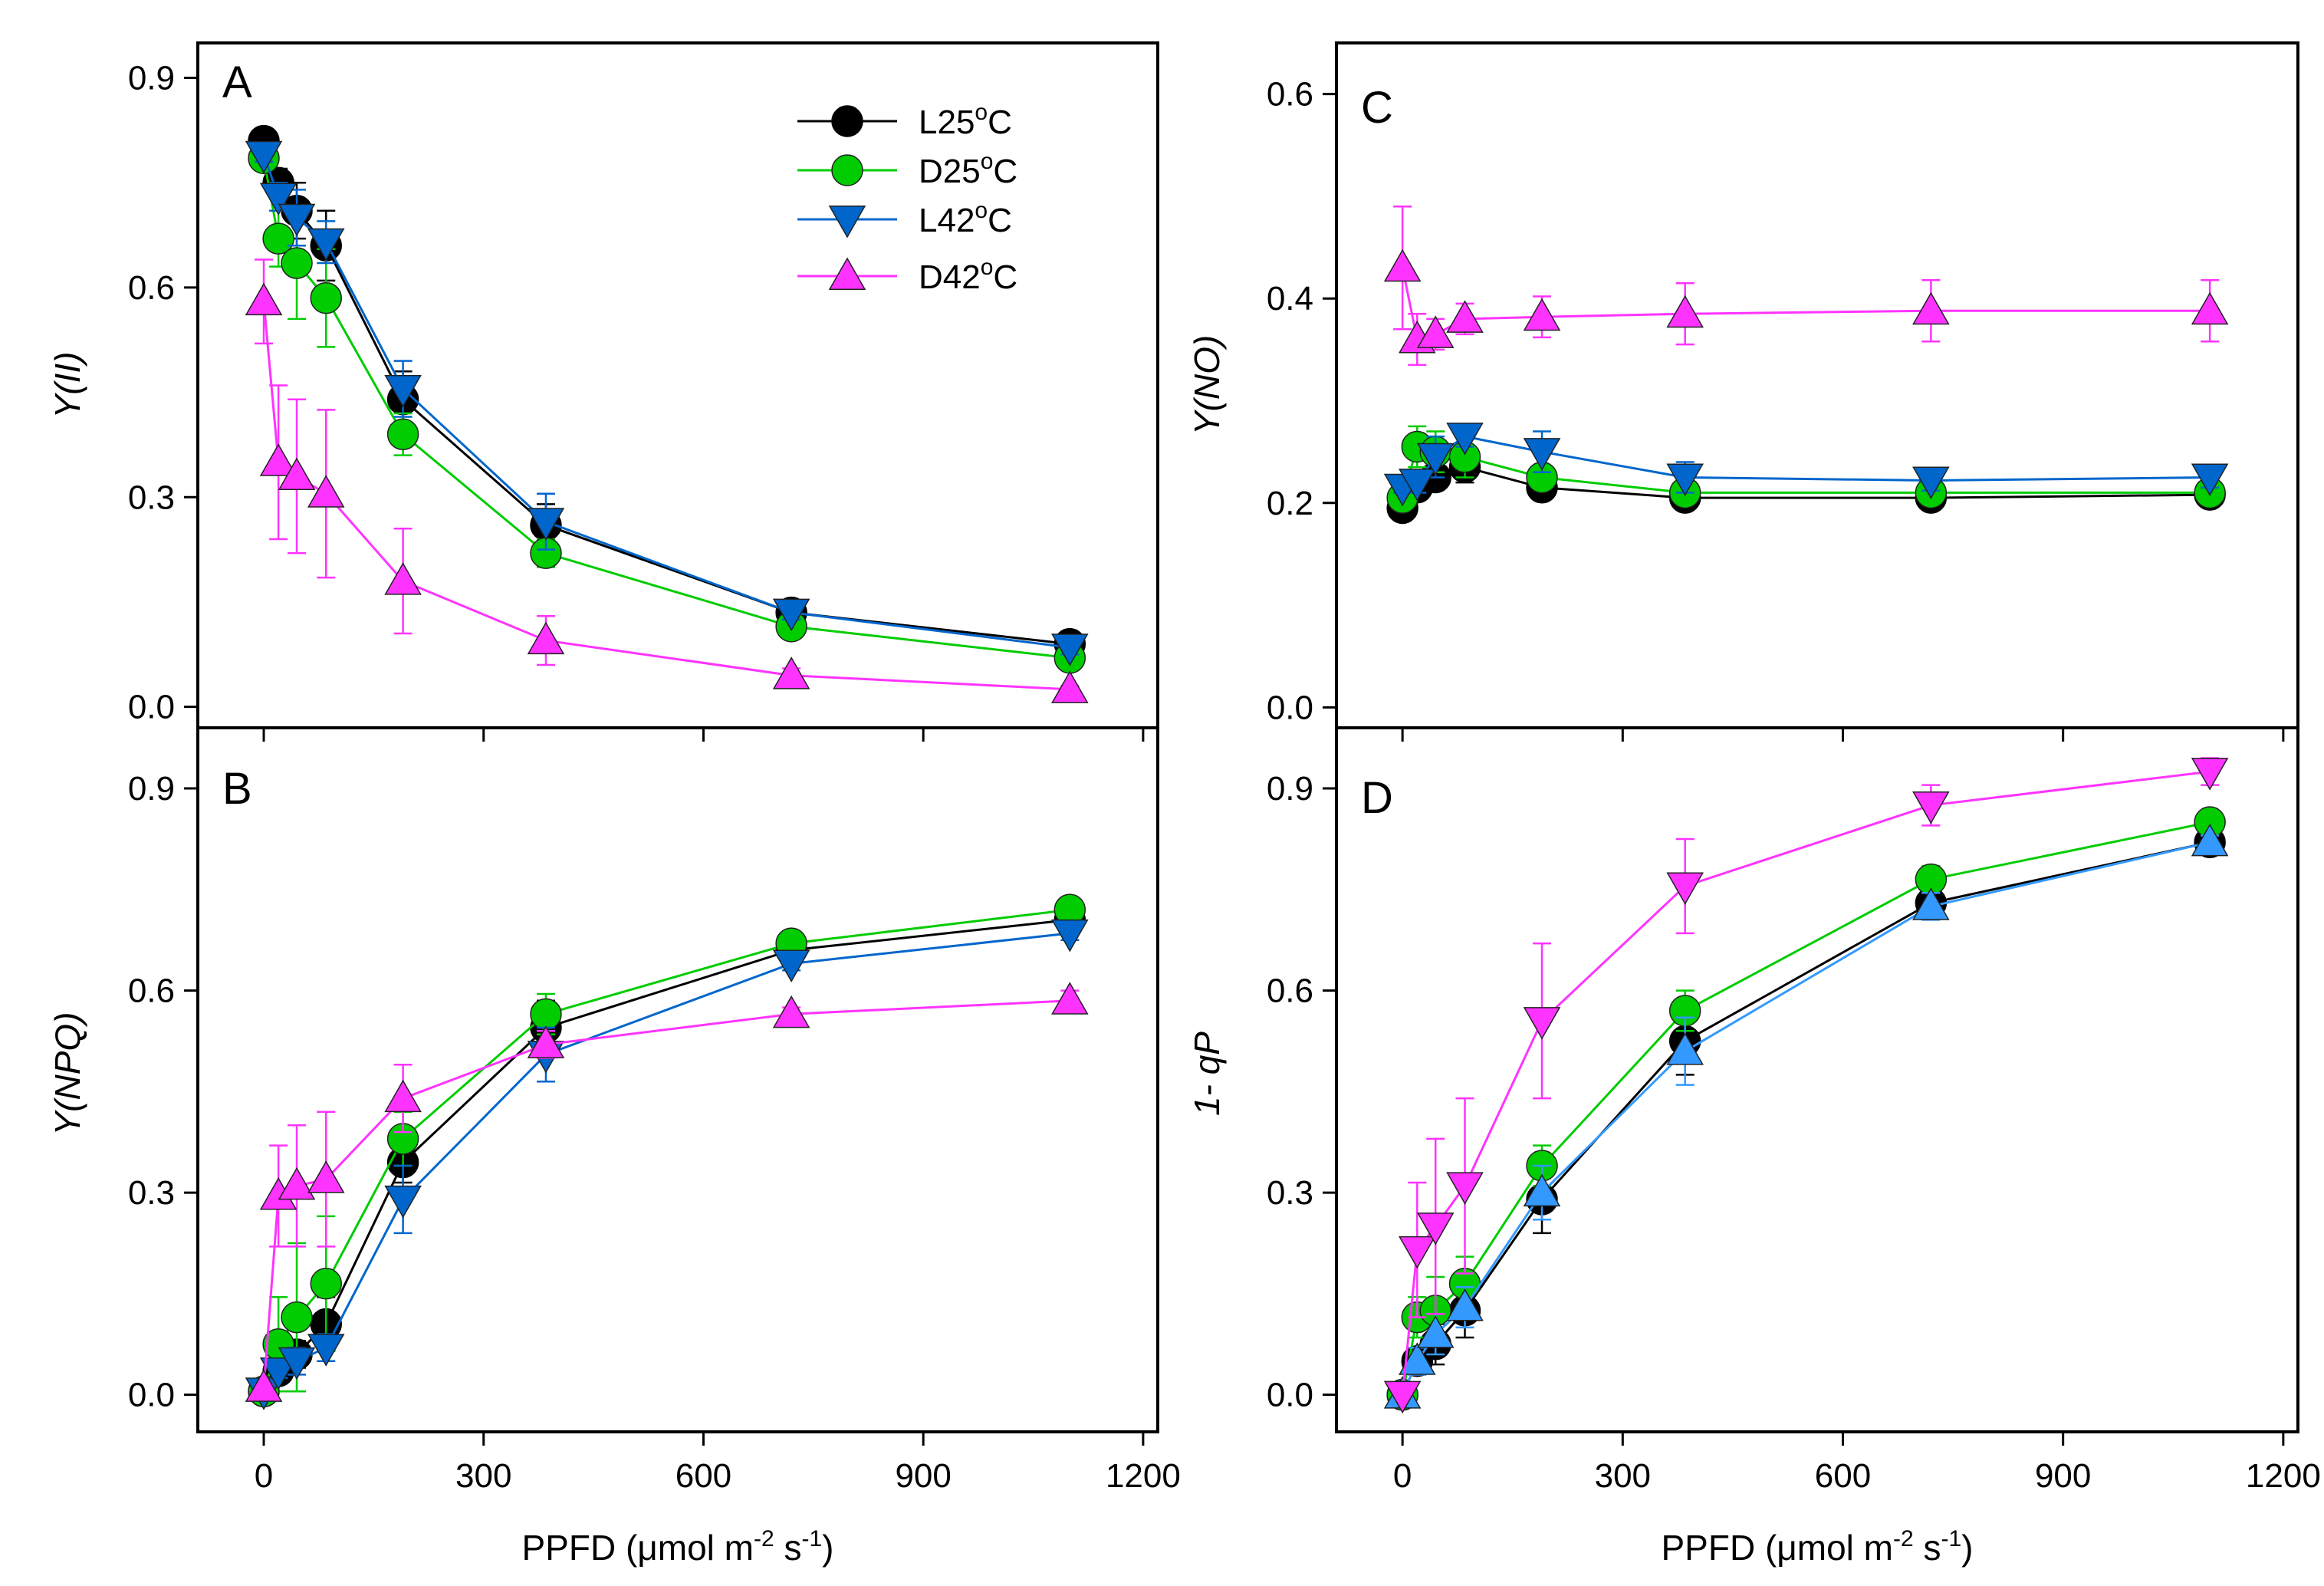 Image resolution: width=2324 pixels, height=1586 pixels. I want to click on legend-marker, so click(847, 222).